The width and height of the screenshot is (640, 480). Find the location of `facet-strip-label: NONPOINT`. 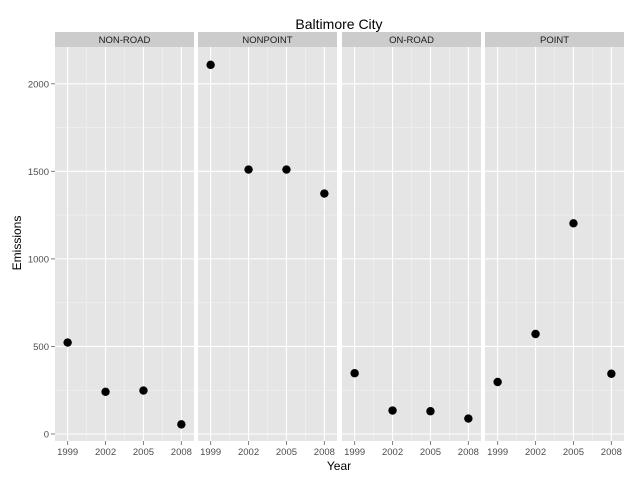

facet-strip-label: NONPOINT is located at coordinates (267, 40).